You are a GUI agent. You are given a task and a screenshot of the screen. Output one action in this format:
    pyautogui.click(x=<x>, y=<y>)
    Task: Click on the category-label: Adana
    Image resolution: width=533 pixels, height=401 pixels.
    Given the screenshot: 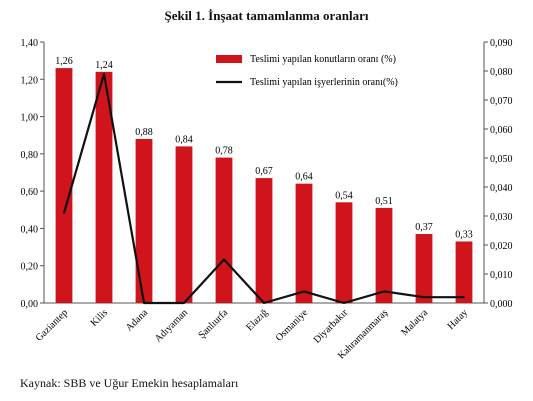 What is the action you would take?
    pyautogui.click(x=137, y=320)
    